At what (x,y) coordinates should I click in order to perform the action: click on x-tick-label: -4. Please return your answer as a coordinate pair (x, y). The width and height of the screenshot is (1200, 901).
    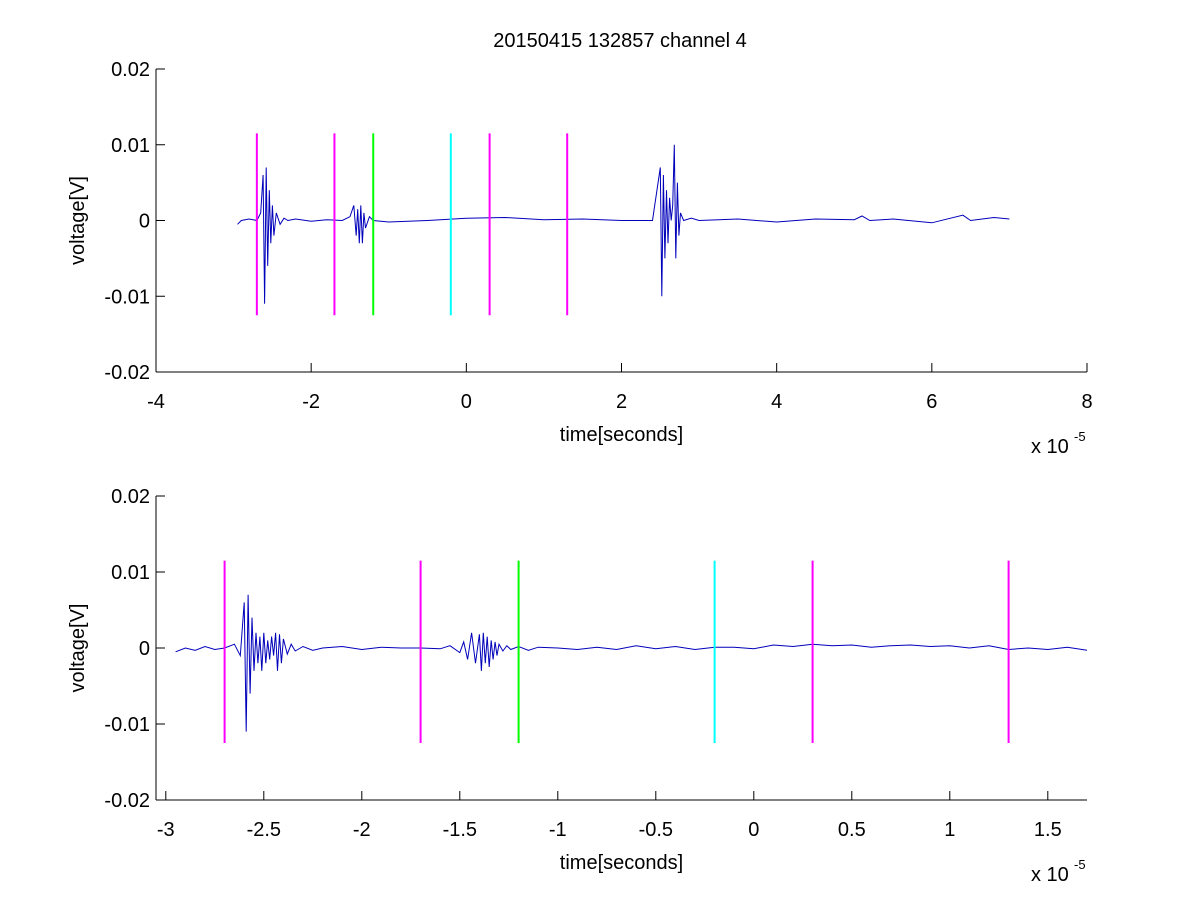
    Looking at the image, I should click on (156, 402).